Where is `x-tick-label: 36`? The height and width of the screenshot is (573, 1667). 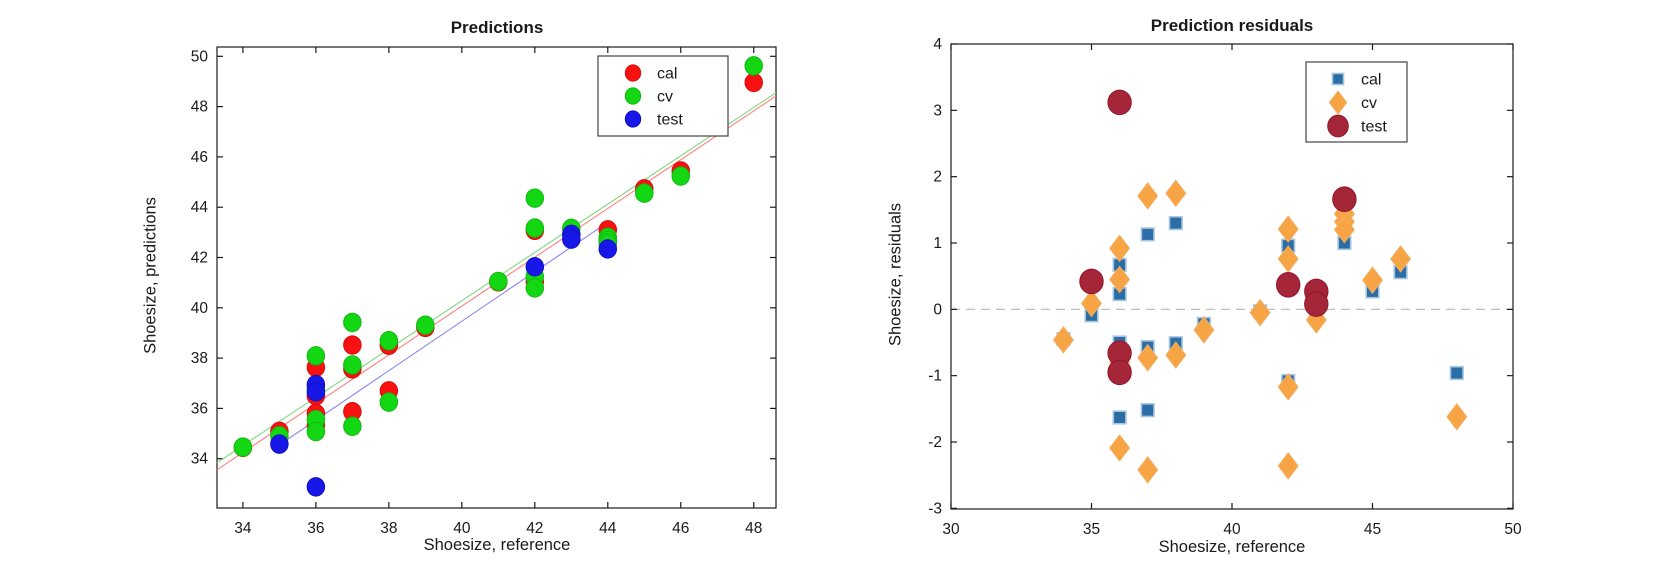
x-tick-label: 36 is located at coordinates (315, 528).